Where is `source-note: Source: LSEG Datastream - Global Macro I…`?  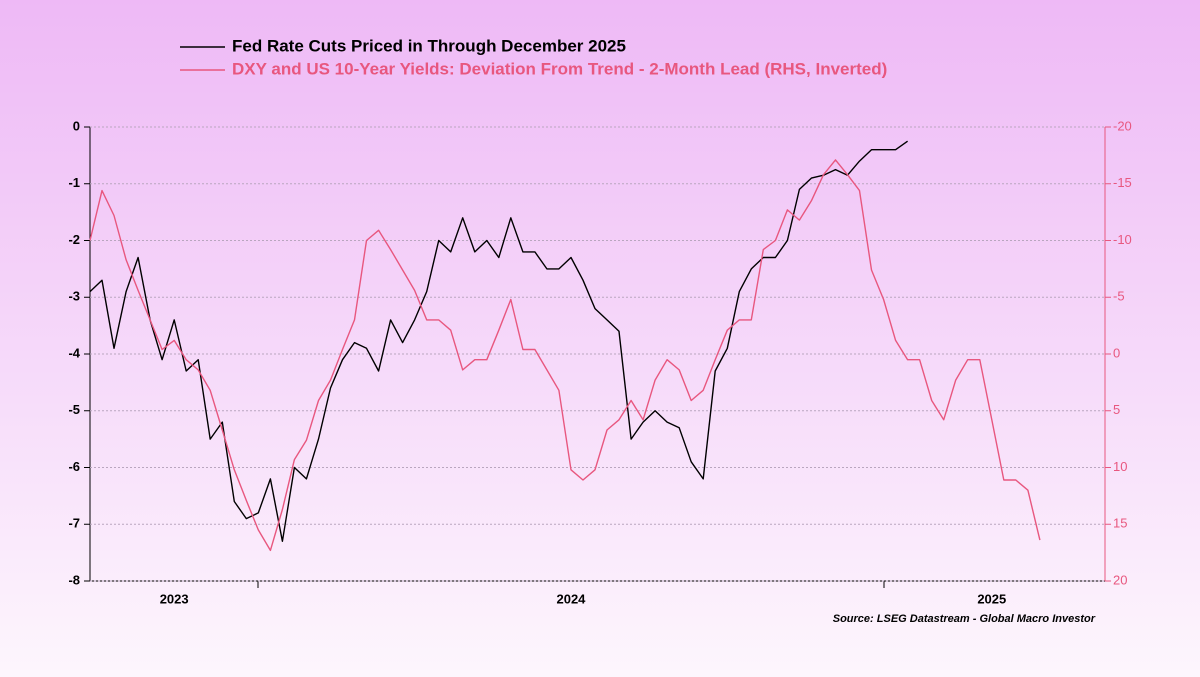
source-note: Source: LSEG Datastream - Global Macro I… is located at coordinates (964, 619).